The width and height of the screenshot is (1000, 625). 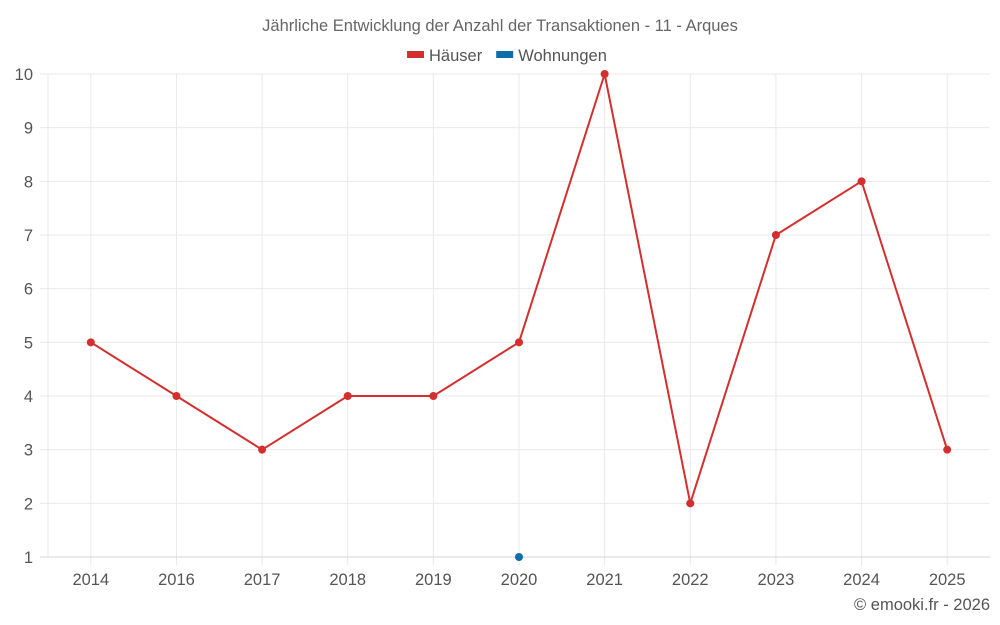 What do you see at coordinates (604, 580) in the screenshot?
I see `x-tick-label: 2021` at bounding box center [604, 580].